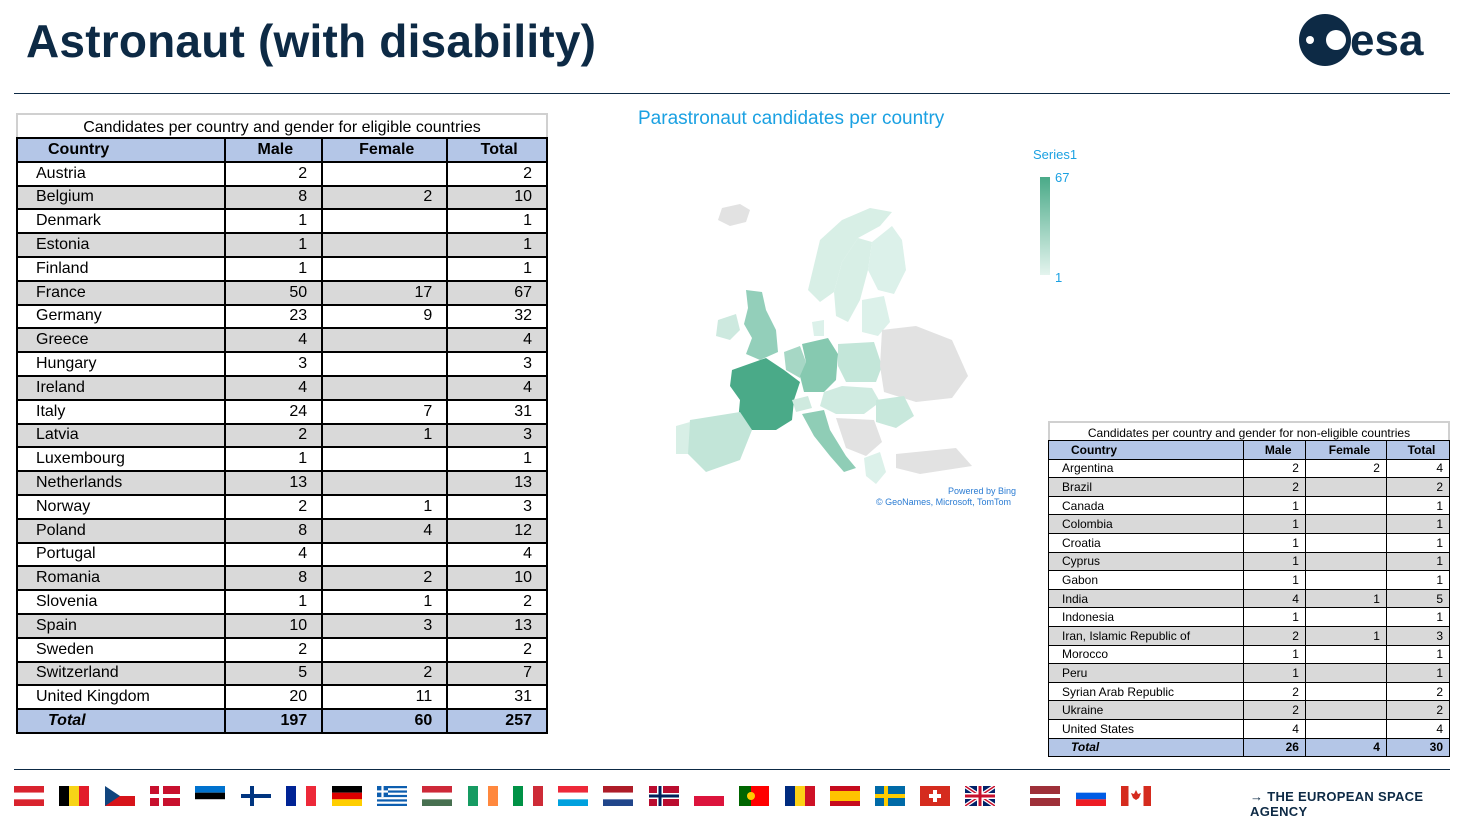 The width and height of the screenshot is (1475, 819). I want to click on map-ireland, so click(728, 327).